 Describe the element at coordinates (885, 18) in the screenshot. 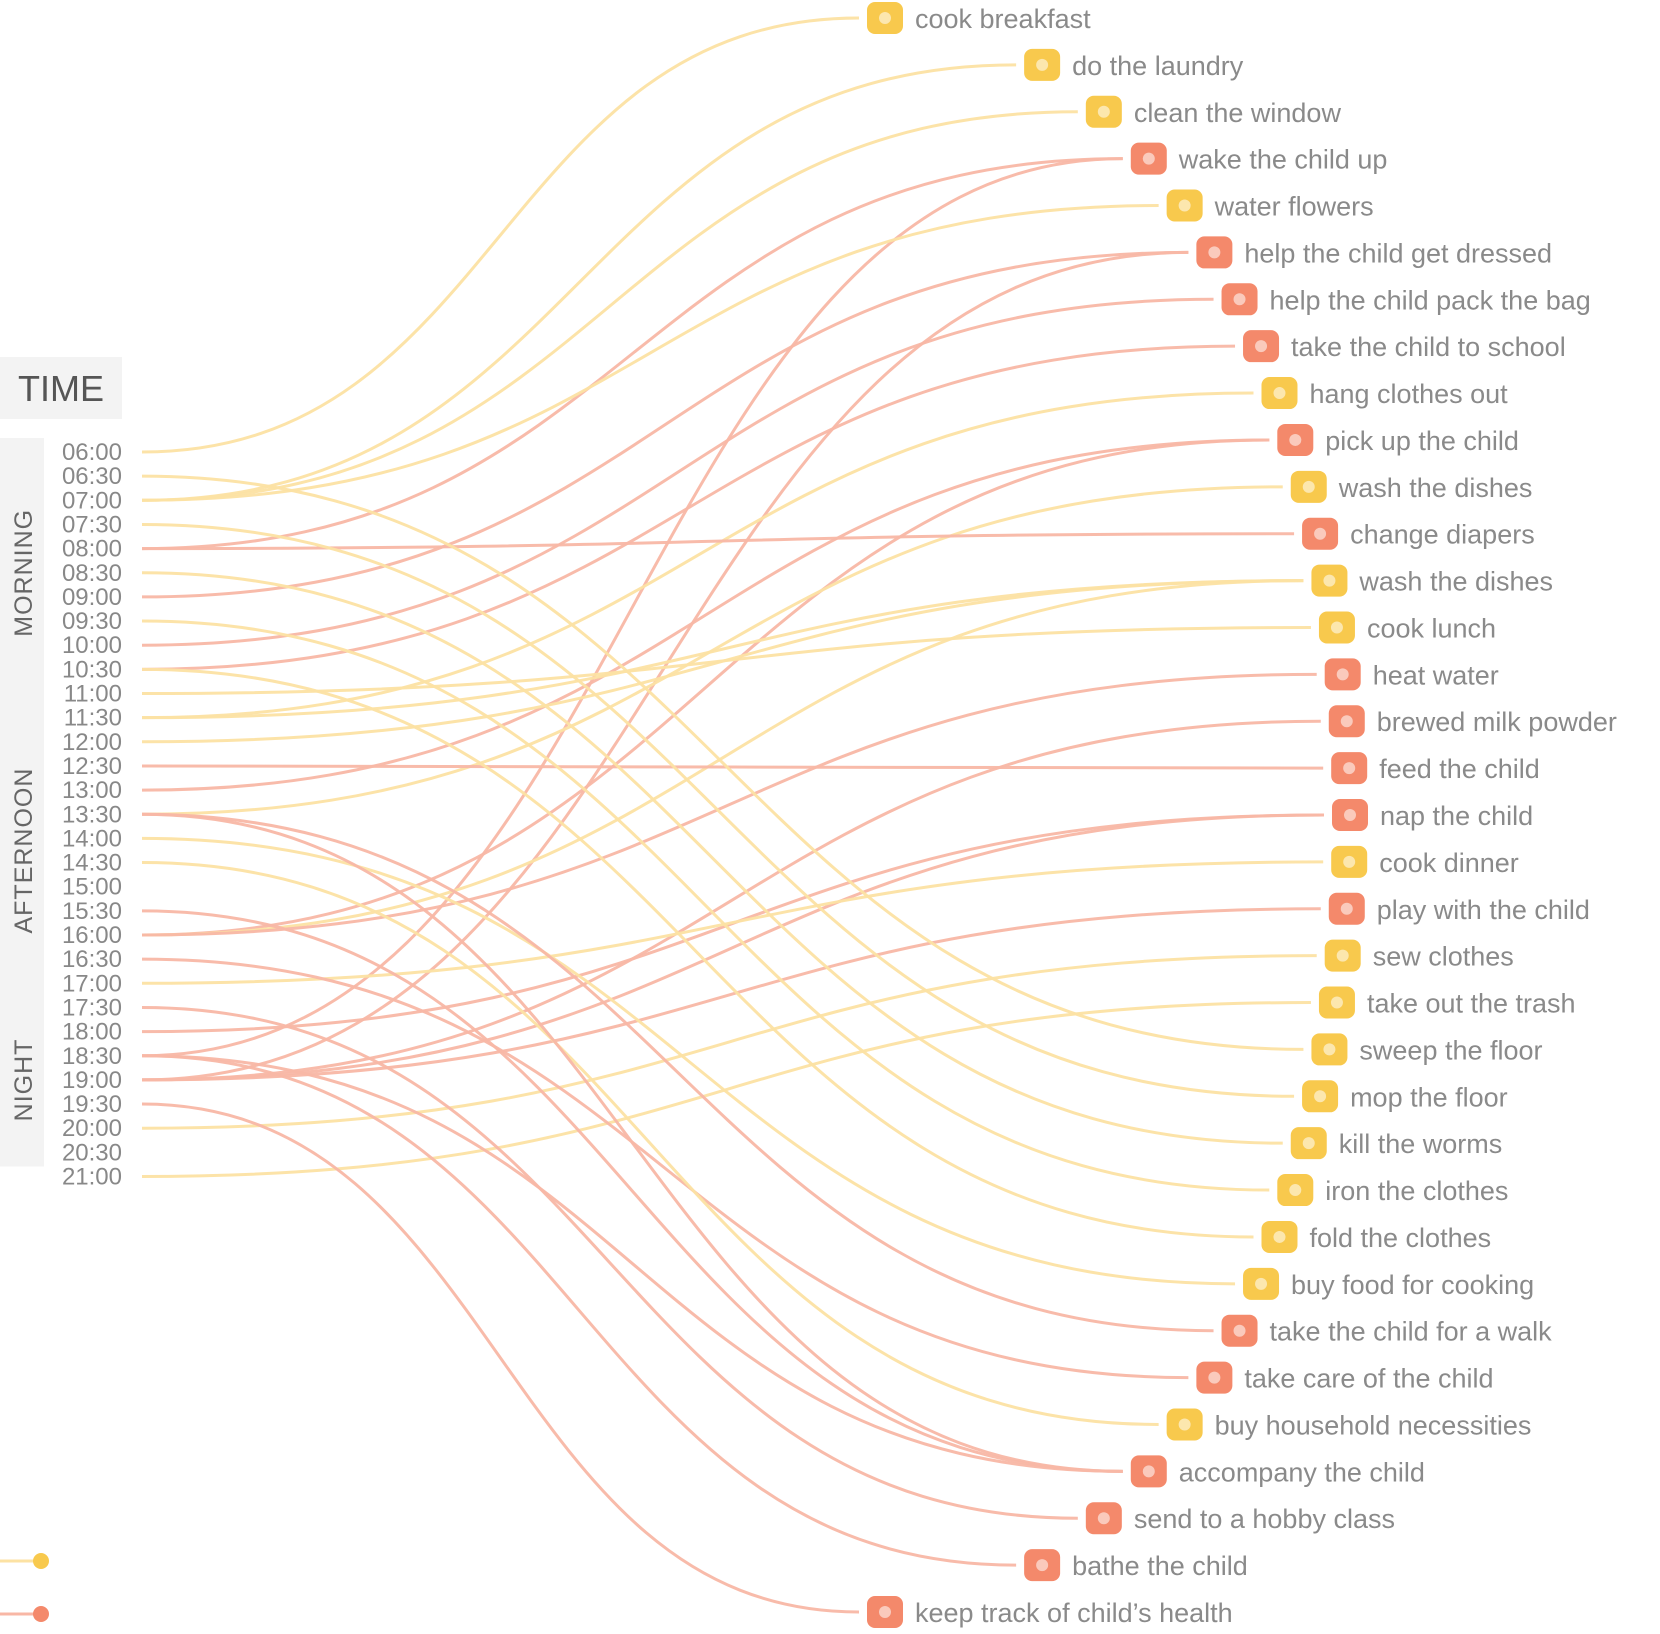

I see `chef-hat-icon` at that location.